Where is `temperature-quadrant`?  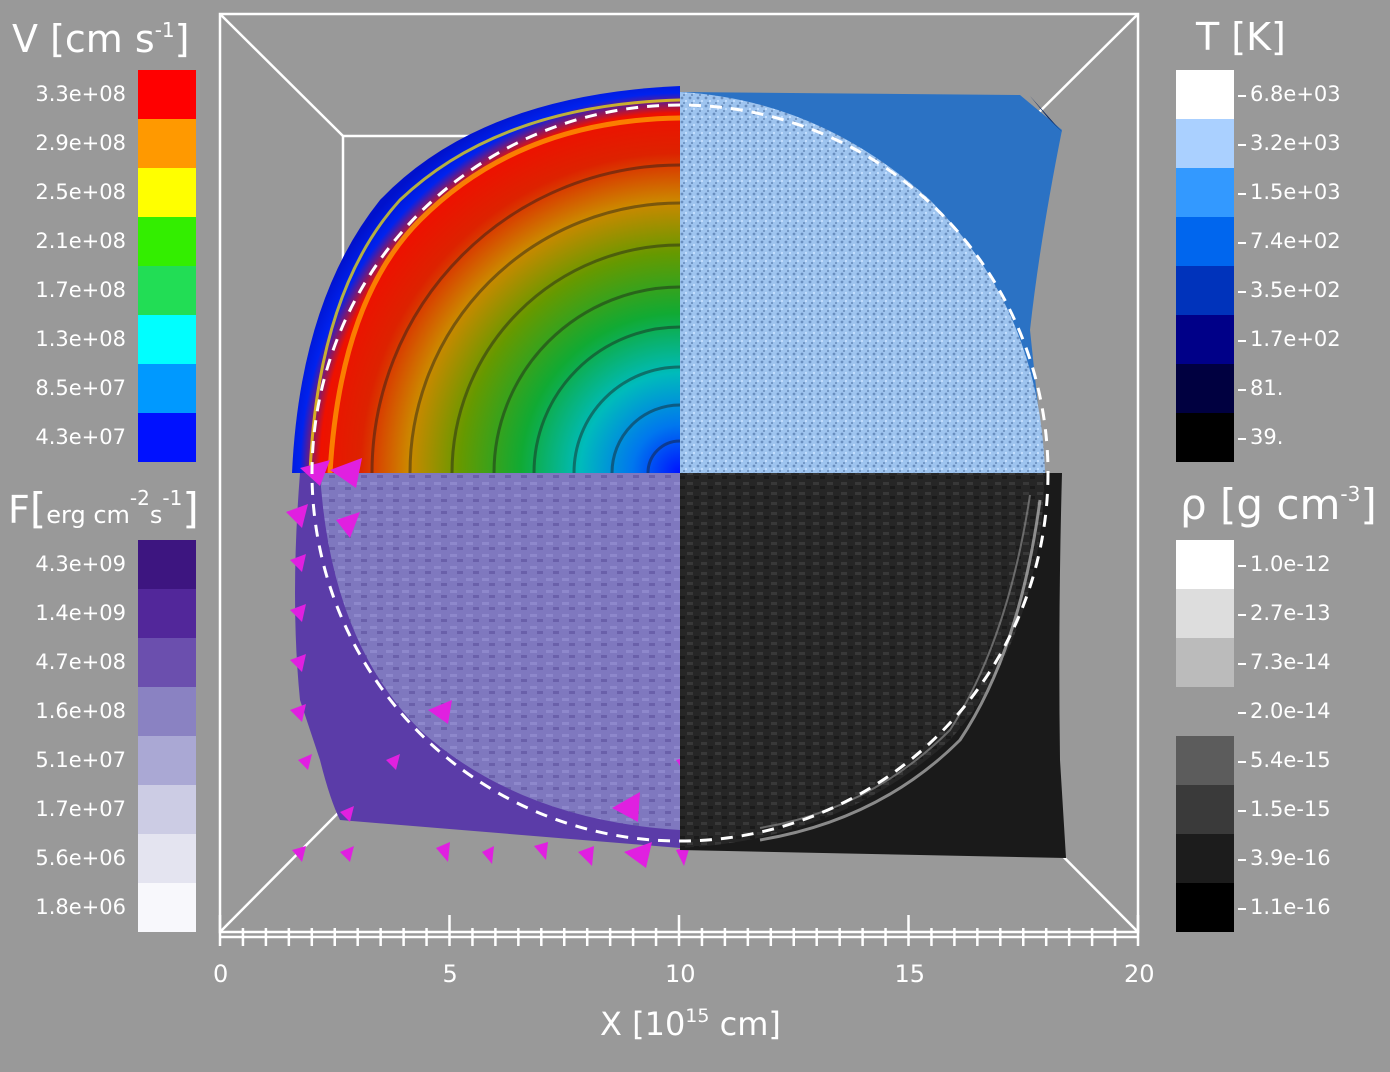 temperature-quadrant is located at coordinates (871, 282).